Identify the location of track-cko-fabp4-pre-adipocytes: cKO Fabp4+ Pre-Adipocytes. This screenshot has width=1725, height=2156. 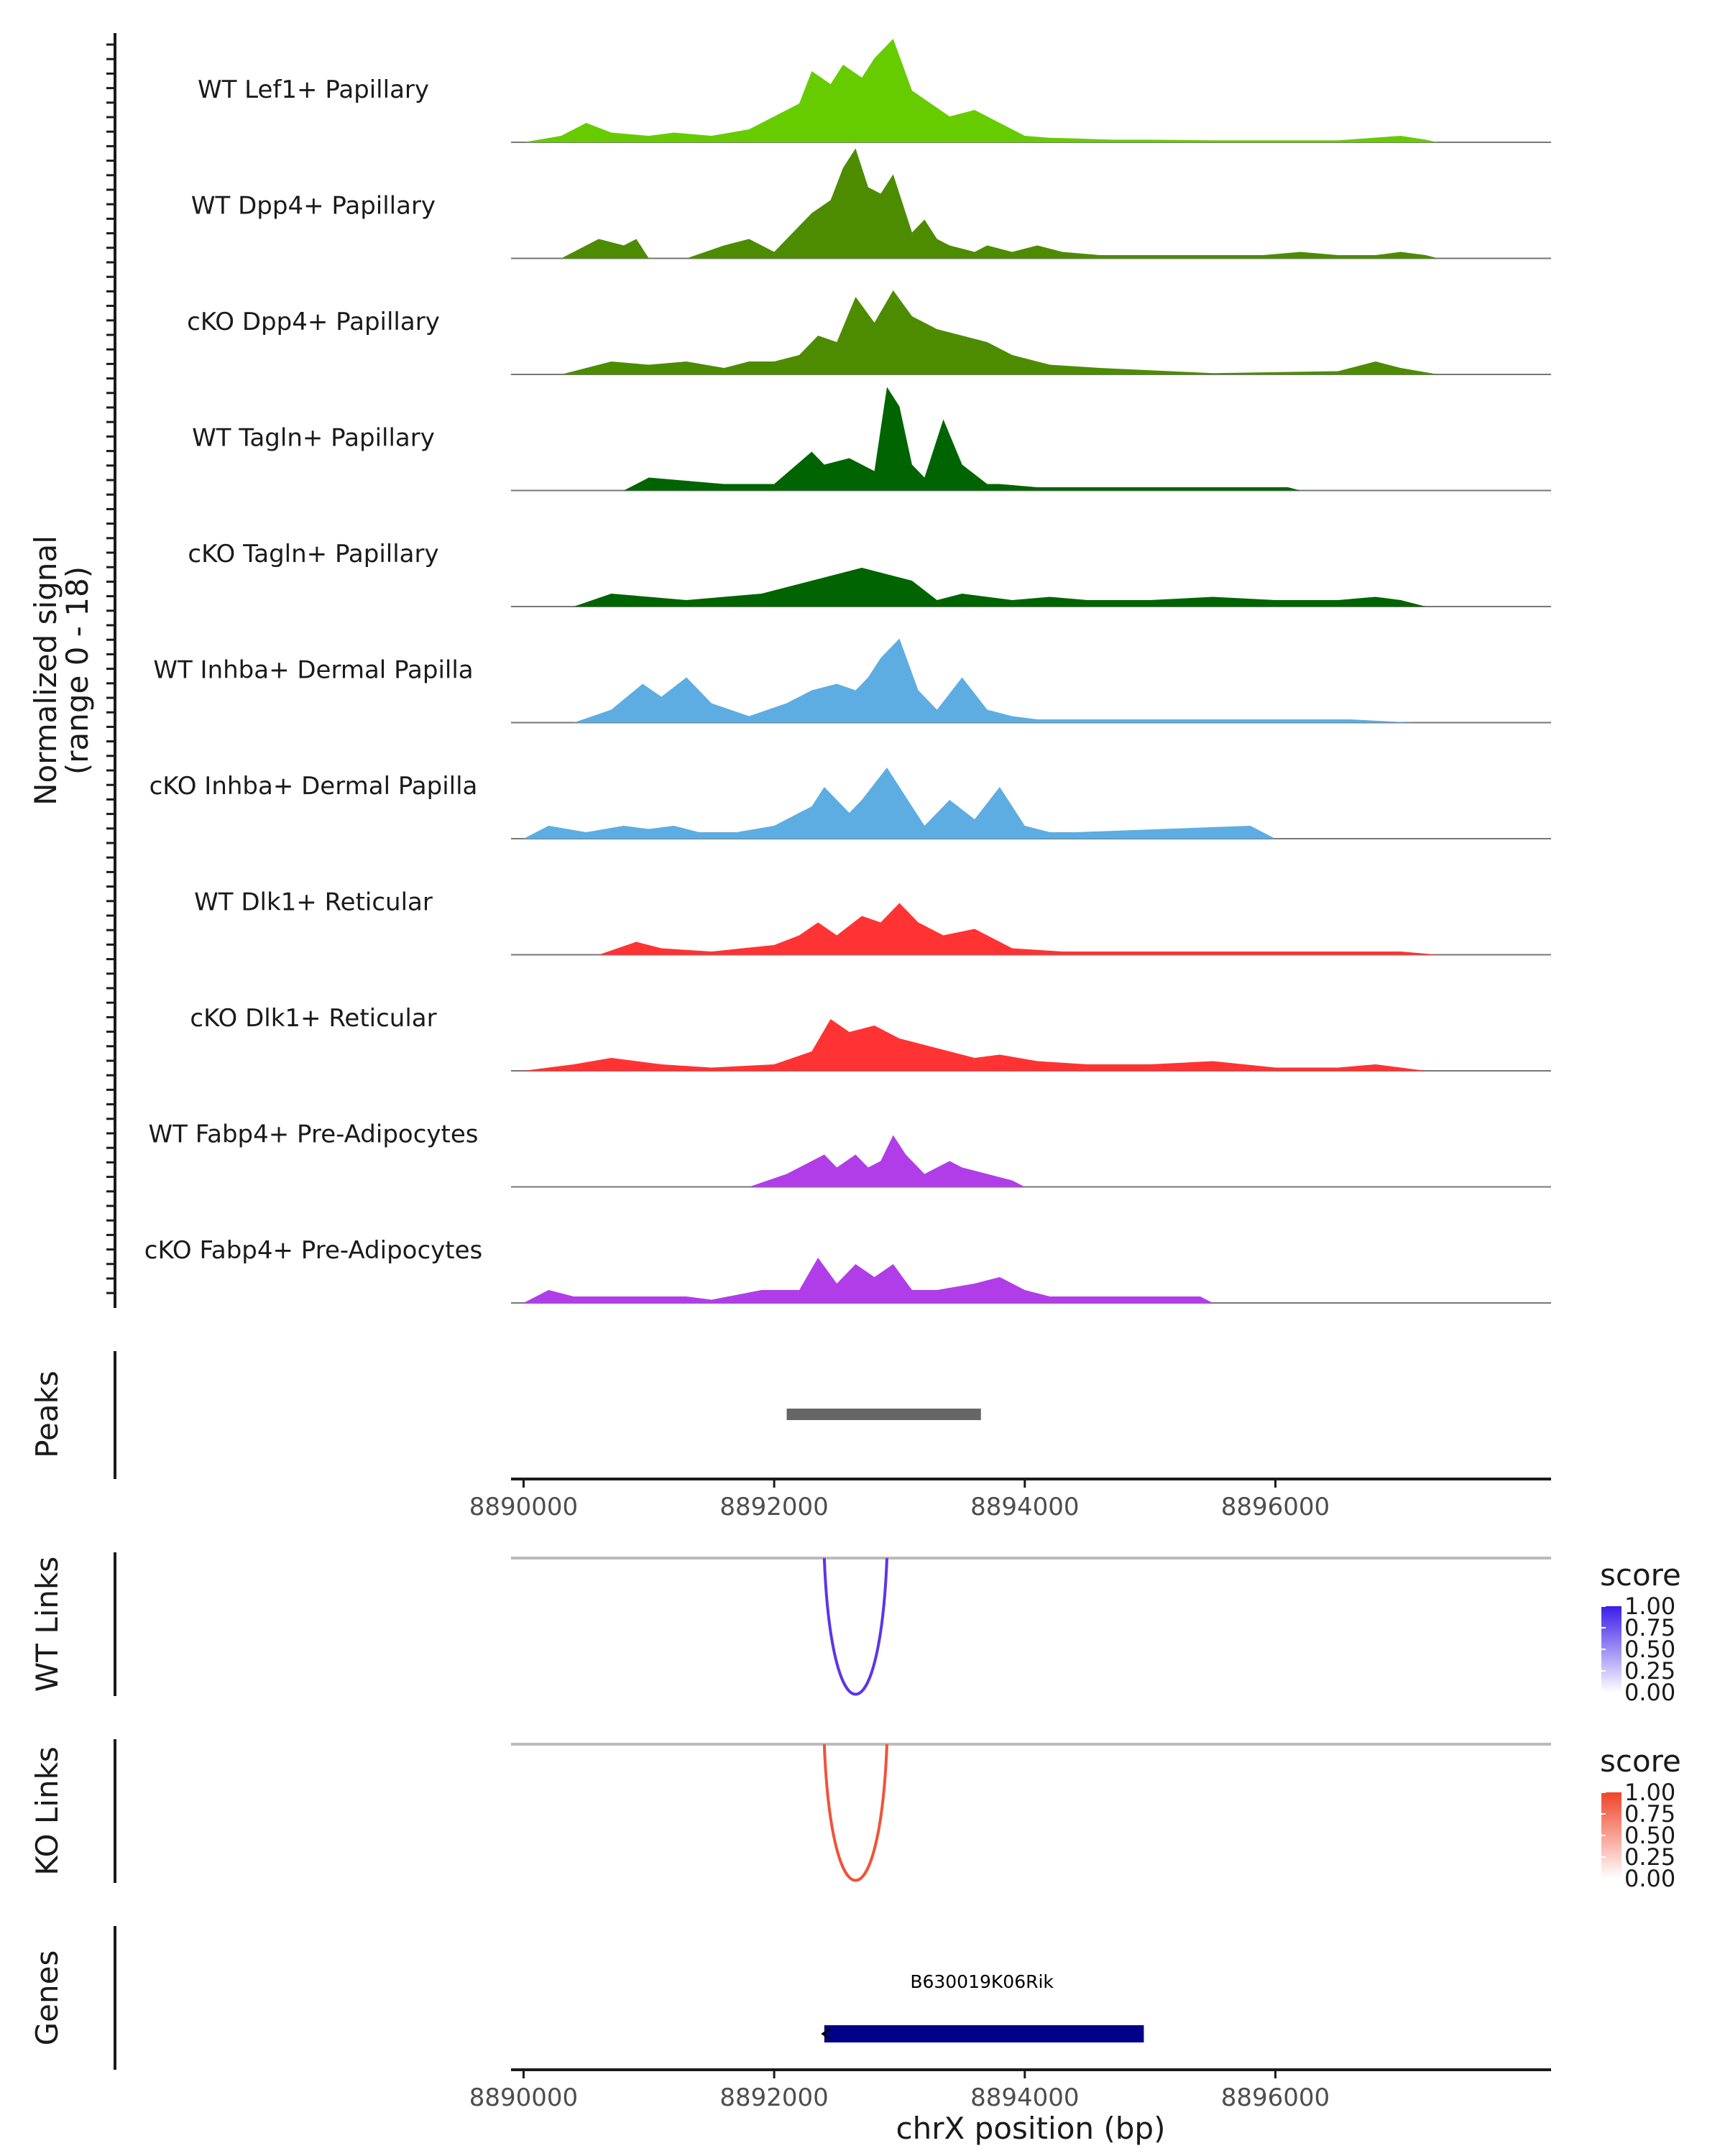
(847, 1270).